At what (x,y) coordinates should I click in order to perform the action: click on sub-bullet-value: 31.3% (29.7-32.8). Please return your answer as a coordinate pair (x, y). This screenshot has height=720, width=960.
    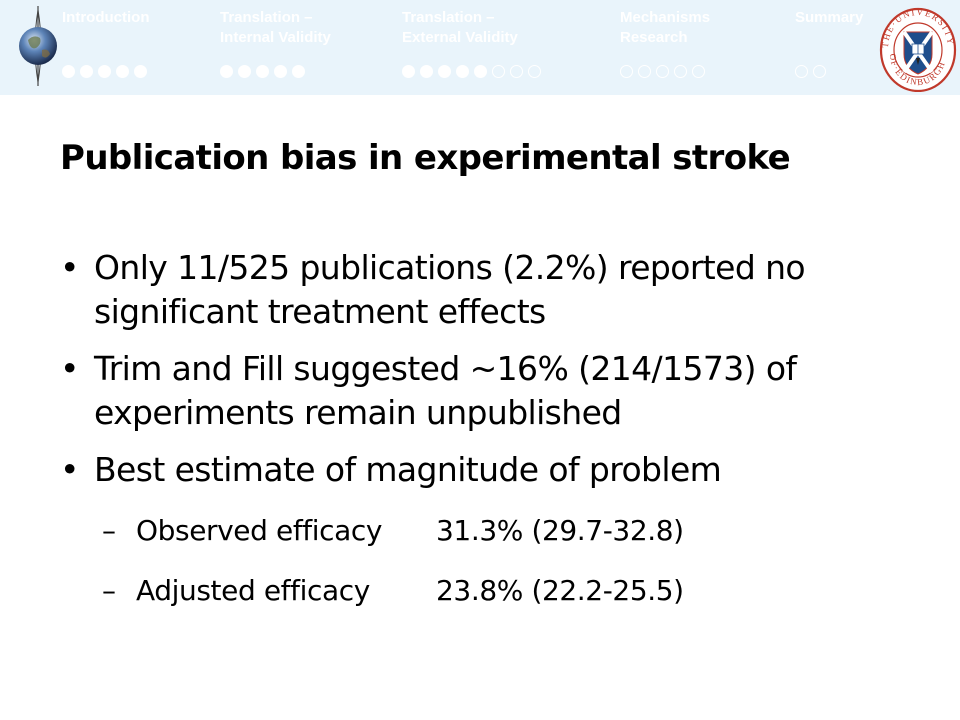
    Looking at the image, I should click on (560, 530).